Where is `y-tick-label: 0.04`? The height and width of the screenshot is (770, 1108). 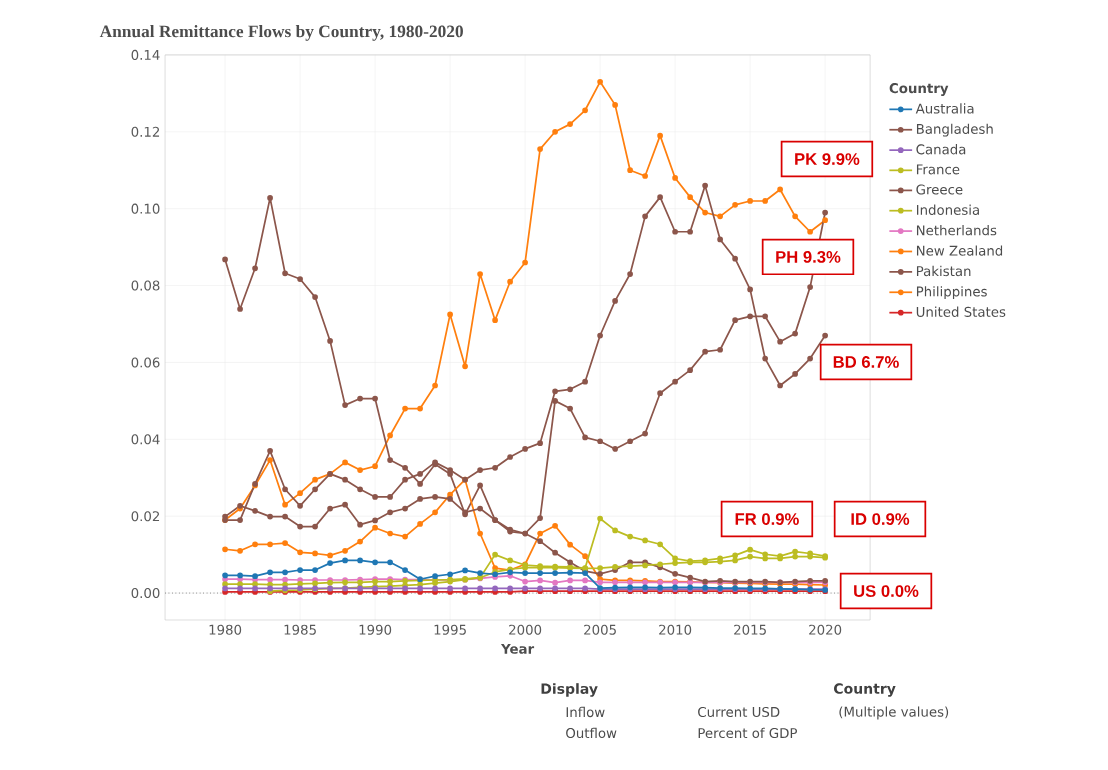
y-tick-label: 0.04 is located at coordinates (145, 439).